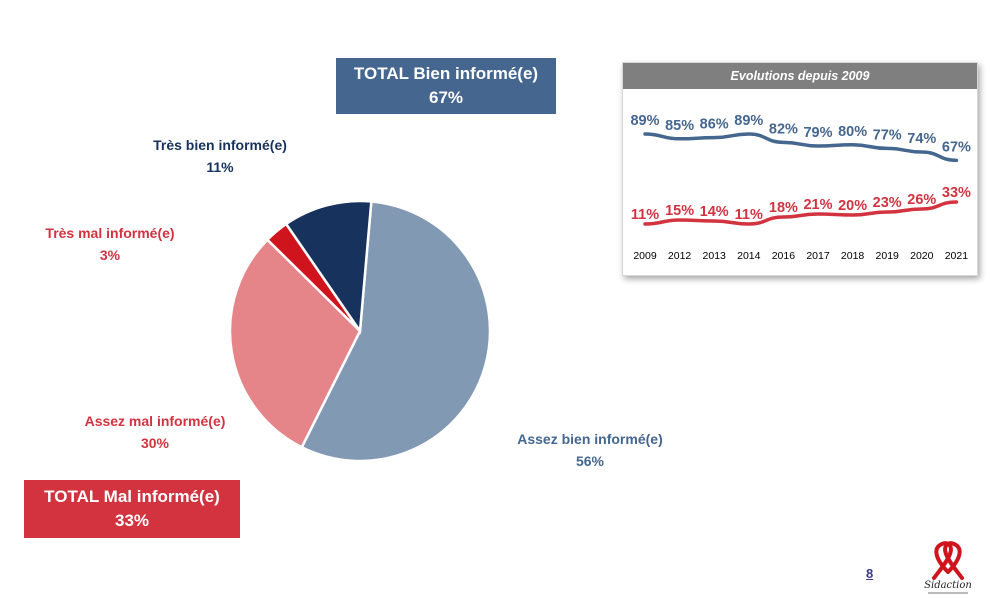  Describe the element at coordinates (590, 450) in the screenshot. I see `label-assez-bien: Assez bien informé(e) 56%` at that location.